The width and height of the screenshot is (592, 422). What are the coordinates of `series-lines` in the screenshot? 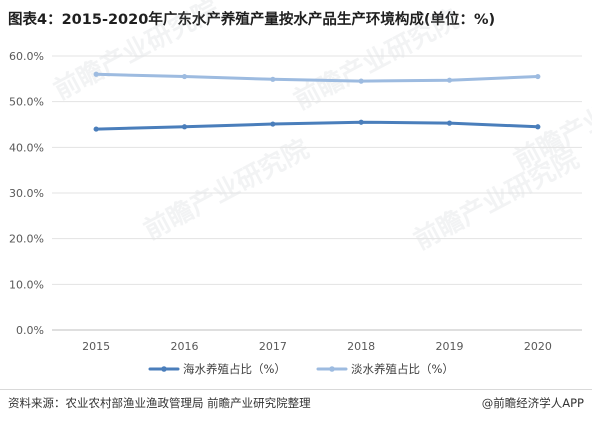 It's located at (317, 101).